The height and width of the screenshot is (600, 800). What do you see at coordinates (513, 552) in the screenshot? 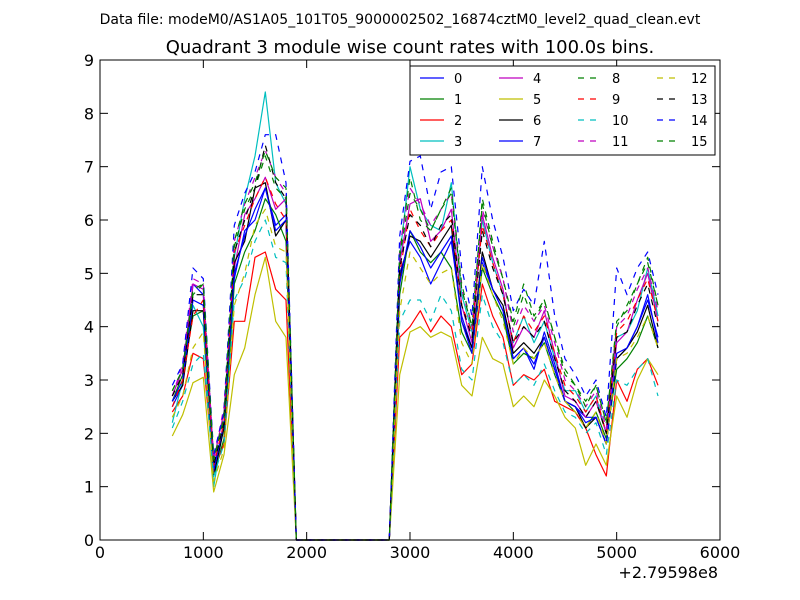
I see `x-tick-label: 4000` at bounding box center [513, 552].